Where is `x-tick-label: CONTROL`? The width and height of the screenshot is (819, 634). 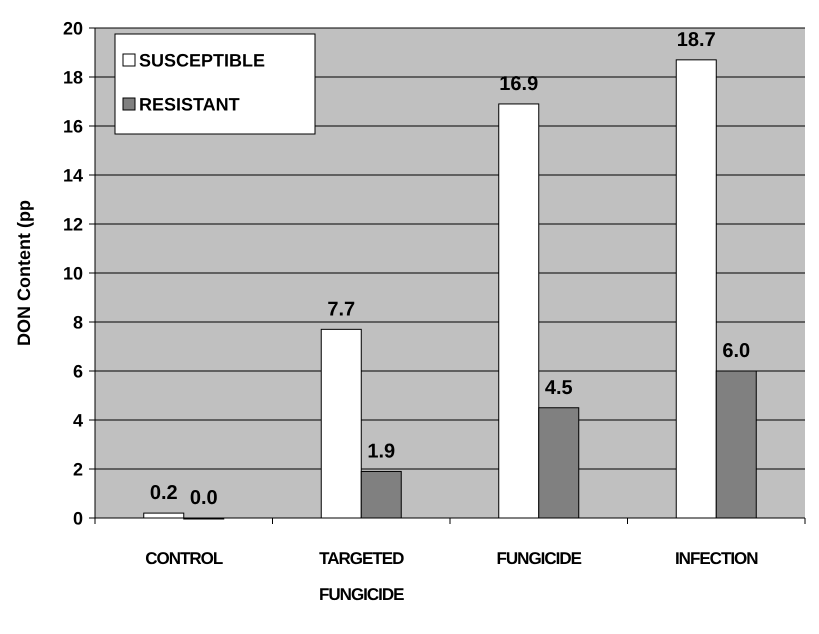 x-tick-label: CONTROL is located at coordinates (184, 558).